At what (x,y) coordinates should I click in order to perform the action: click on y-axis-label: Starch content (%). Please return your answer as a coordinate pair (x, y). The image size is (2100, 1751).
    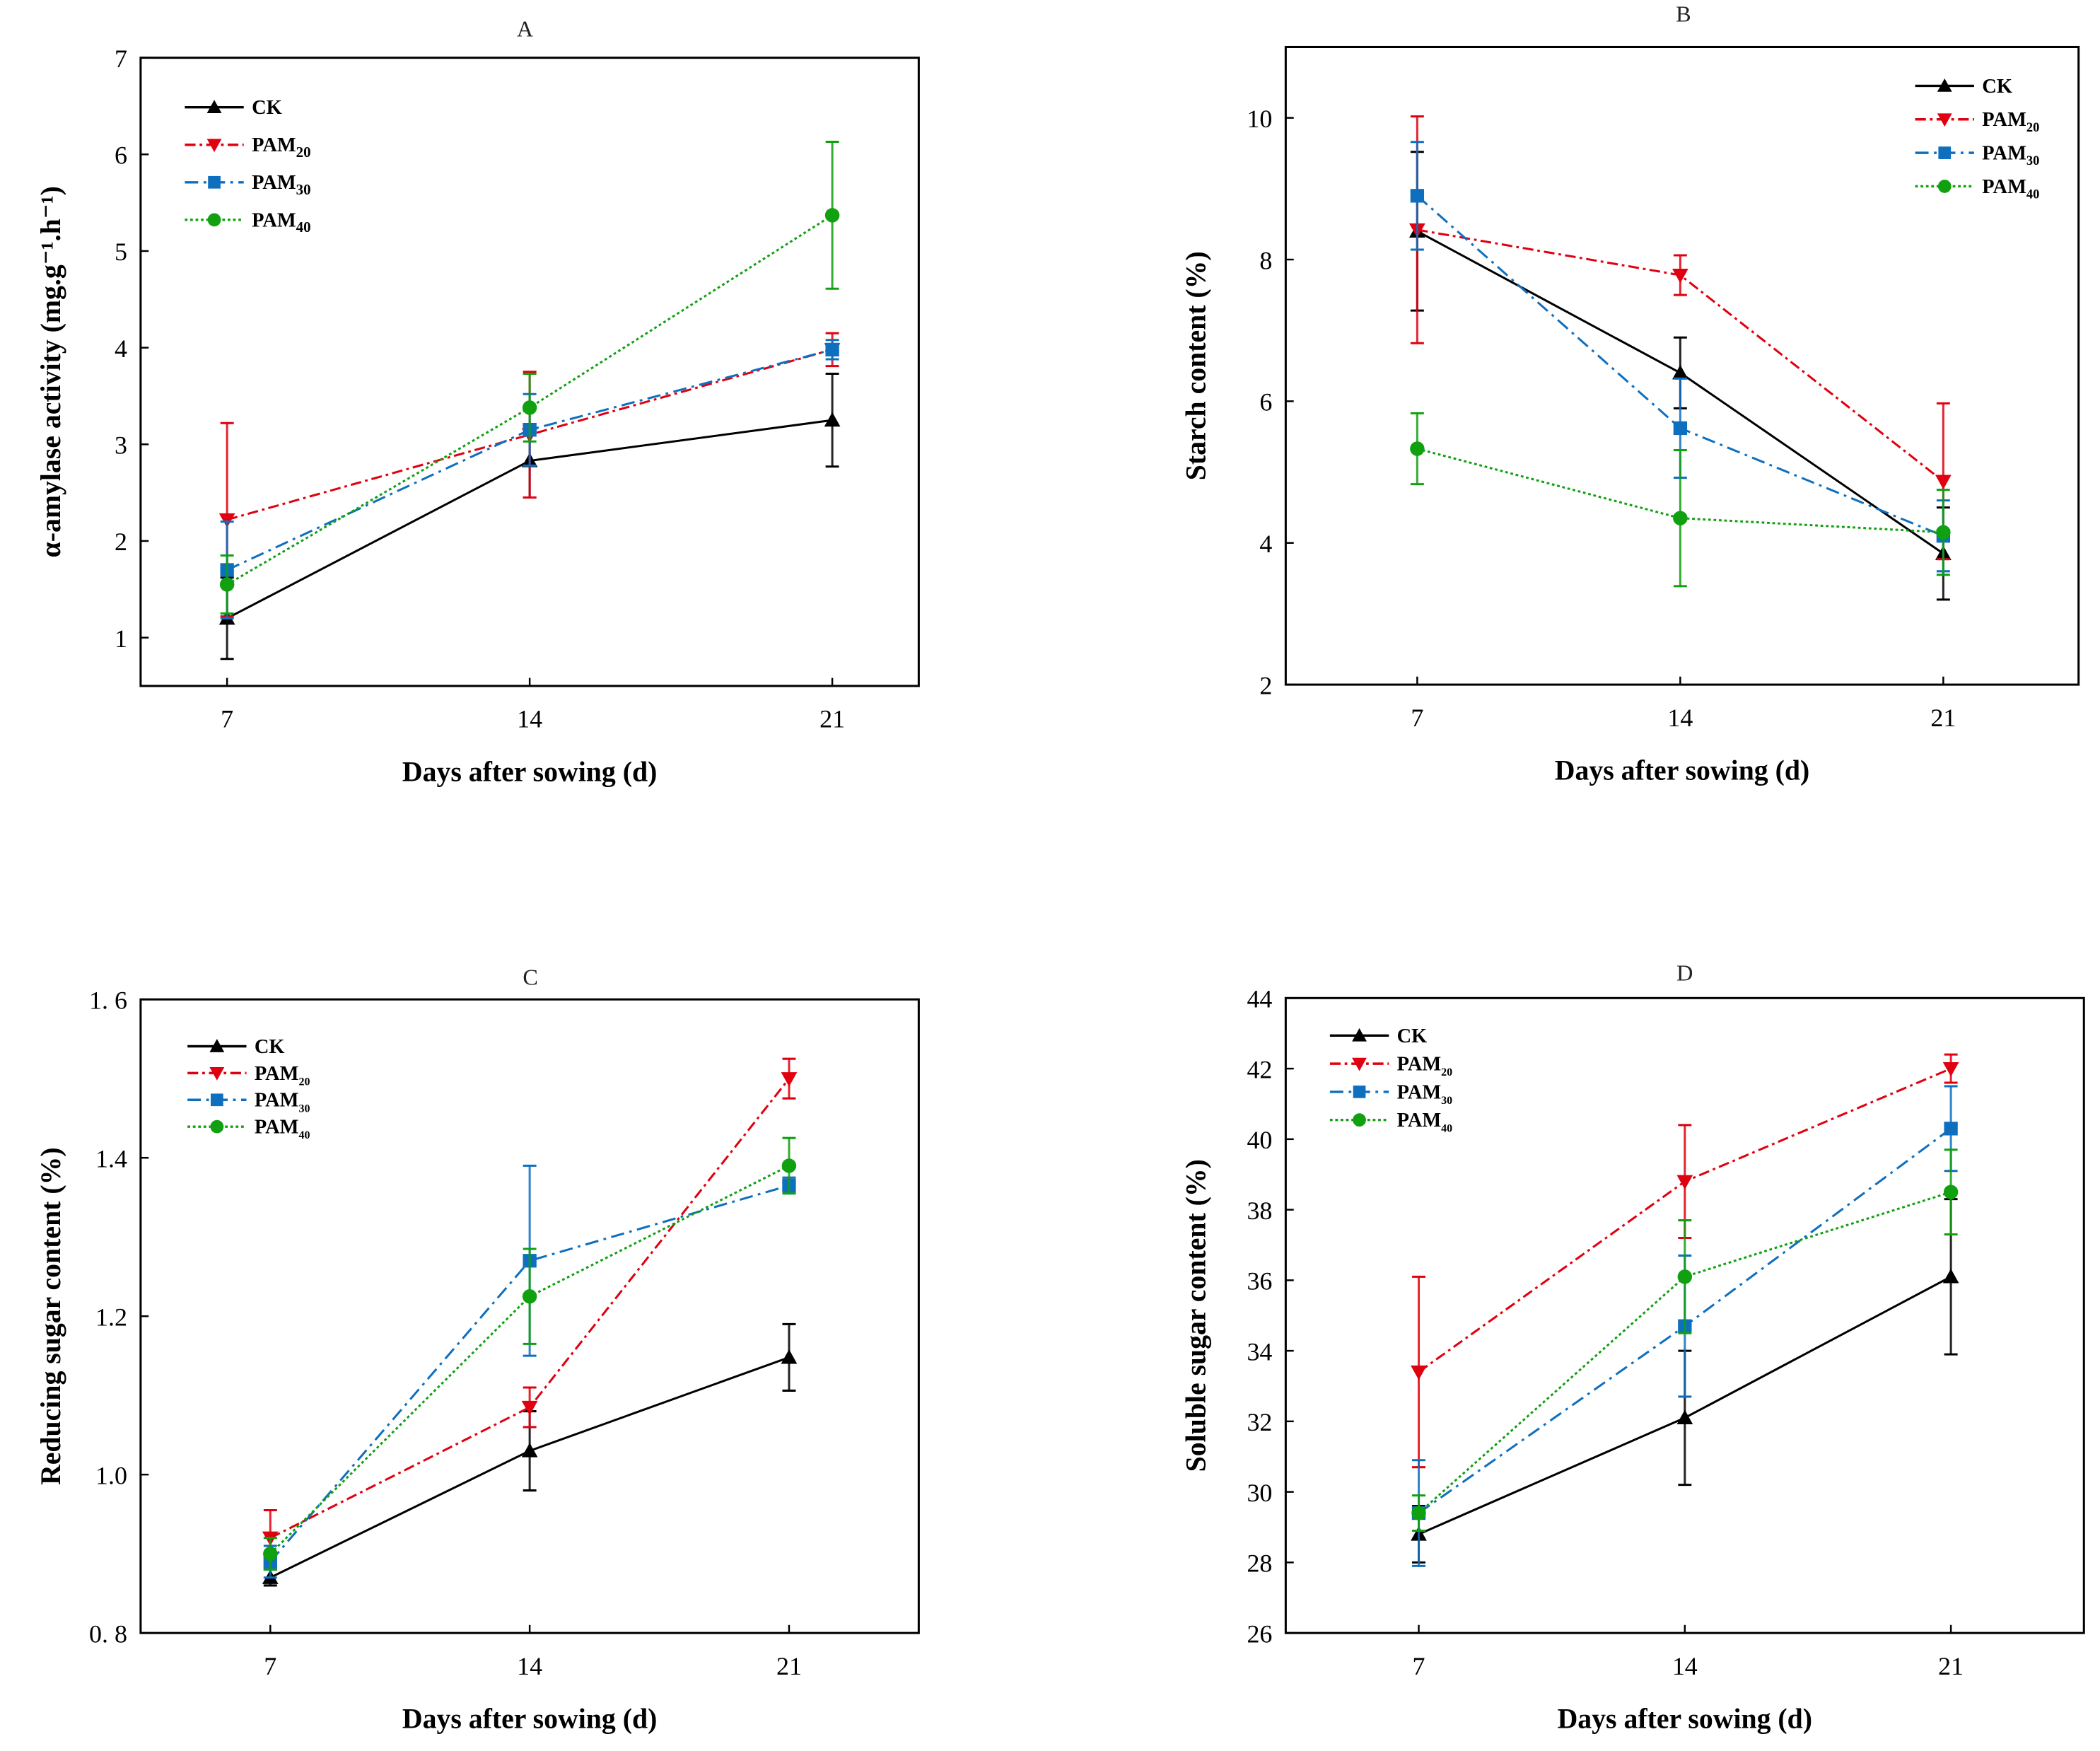
    Looking at the image, I should click on (1196, 365).